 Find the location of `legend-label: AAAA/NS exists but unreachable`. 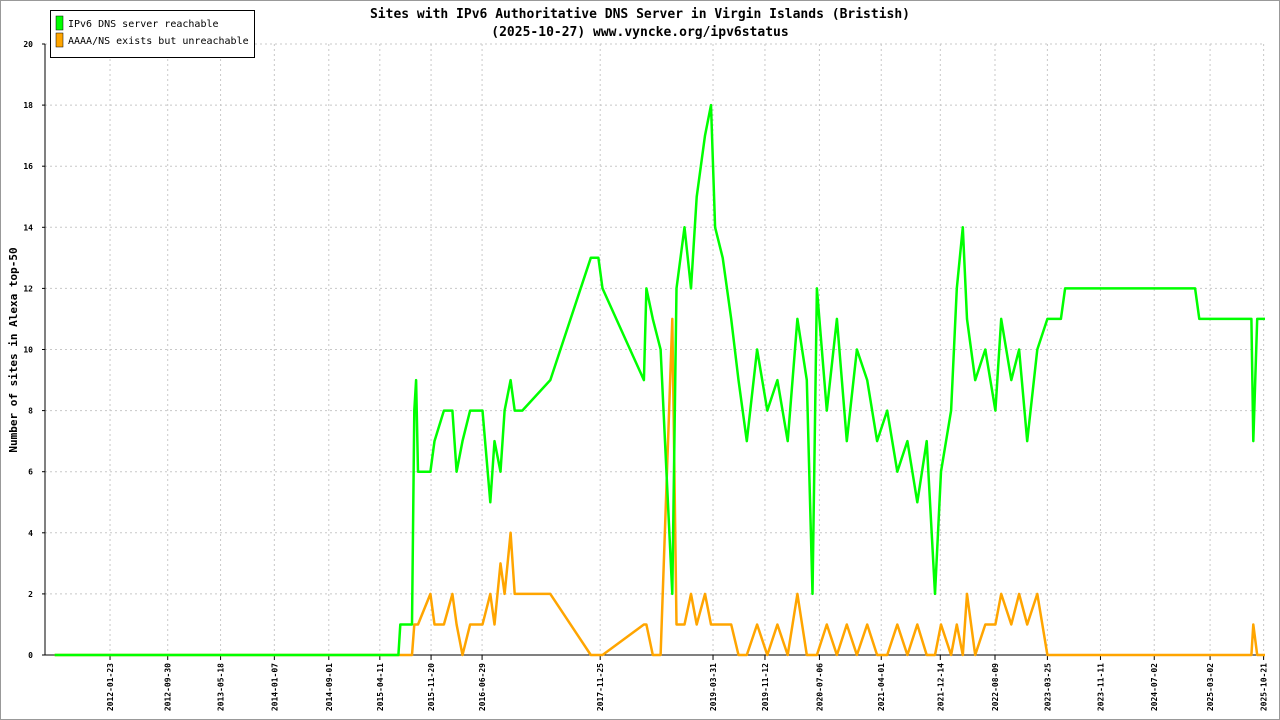

legend-label: AAAA/NS exists but unreachable is located at coordinates (158, 41).